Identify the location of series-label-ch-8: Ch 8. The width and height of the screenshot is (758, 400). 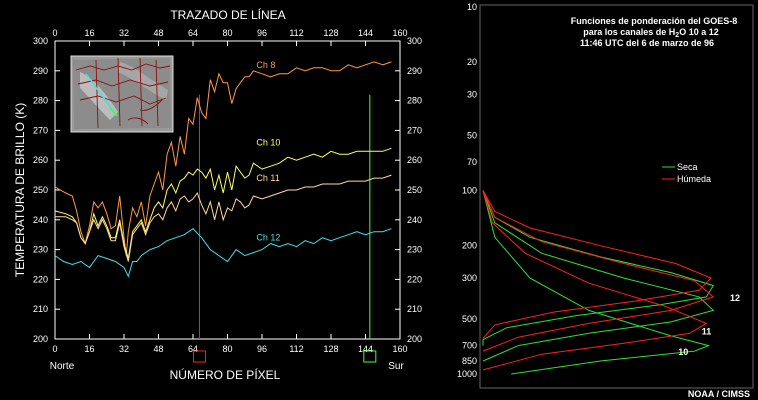
(265, 65).